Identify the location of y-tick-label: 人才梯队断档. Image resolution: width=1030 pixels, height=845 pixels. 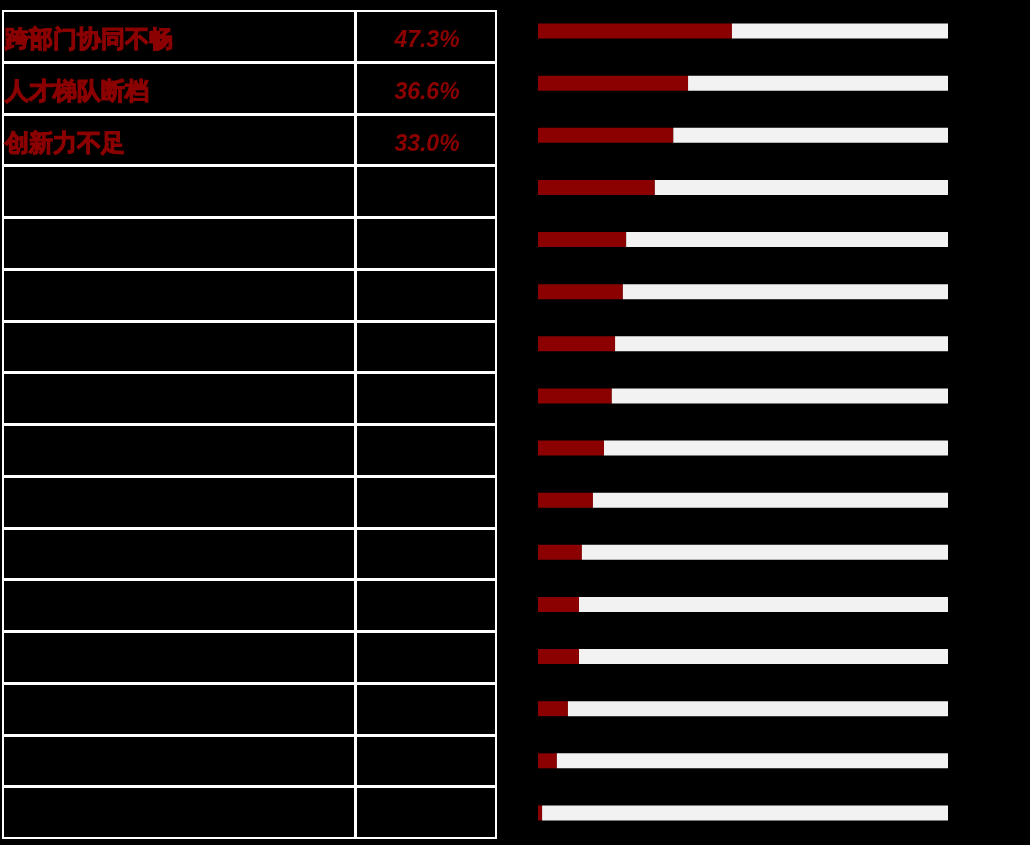
(76, 91).